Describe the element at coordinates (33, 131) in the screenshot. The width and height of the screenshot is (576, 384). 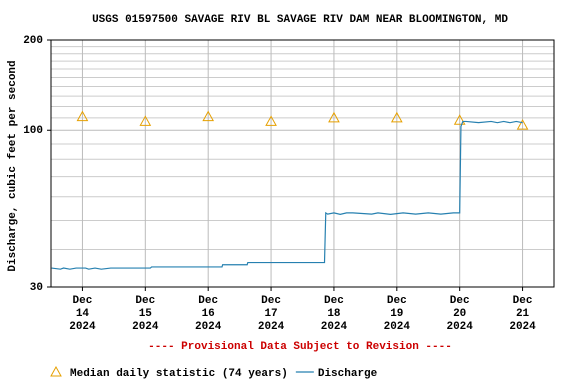
I see `y-tick-label: 100` at that location.